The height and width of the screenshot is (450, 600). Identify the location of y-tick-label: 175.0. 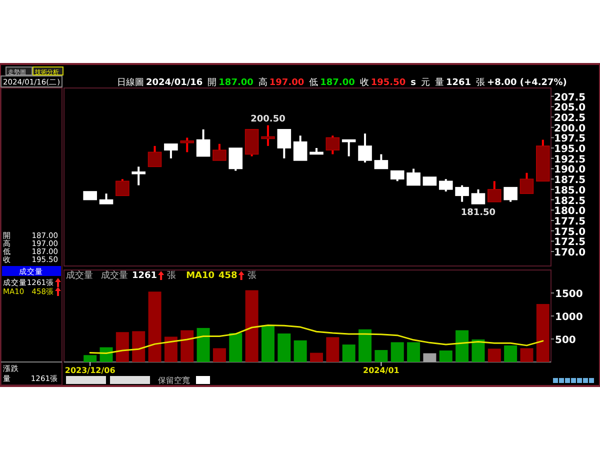
(570, 232).